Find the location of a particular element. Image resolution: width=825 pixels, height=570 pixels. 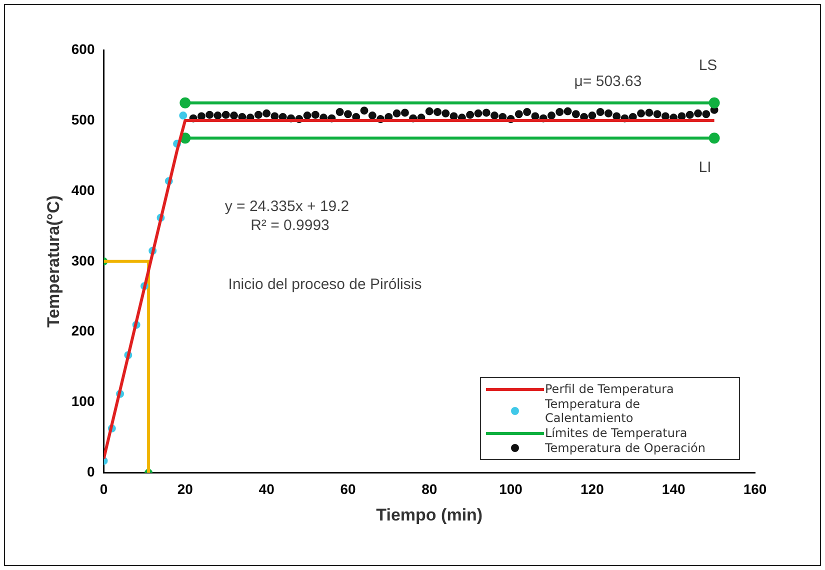

x-tick-label: 160 is located at coordinates (755, 489).